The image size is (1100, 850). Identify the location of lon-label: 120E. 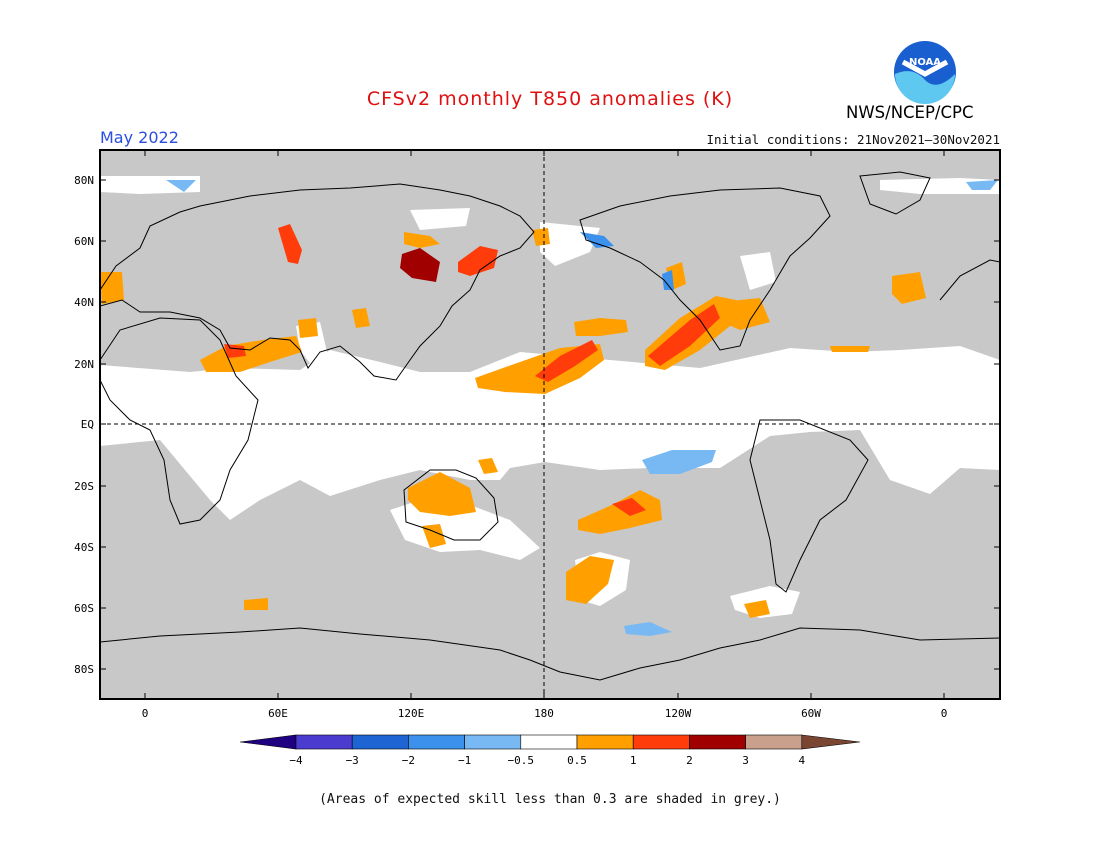
(411, 713).